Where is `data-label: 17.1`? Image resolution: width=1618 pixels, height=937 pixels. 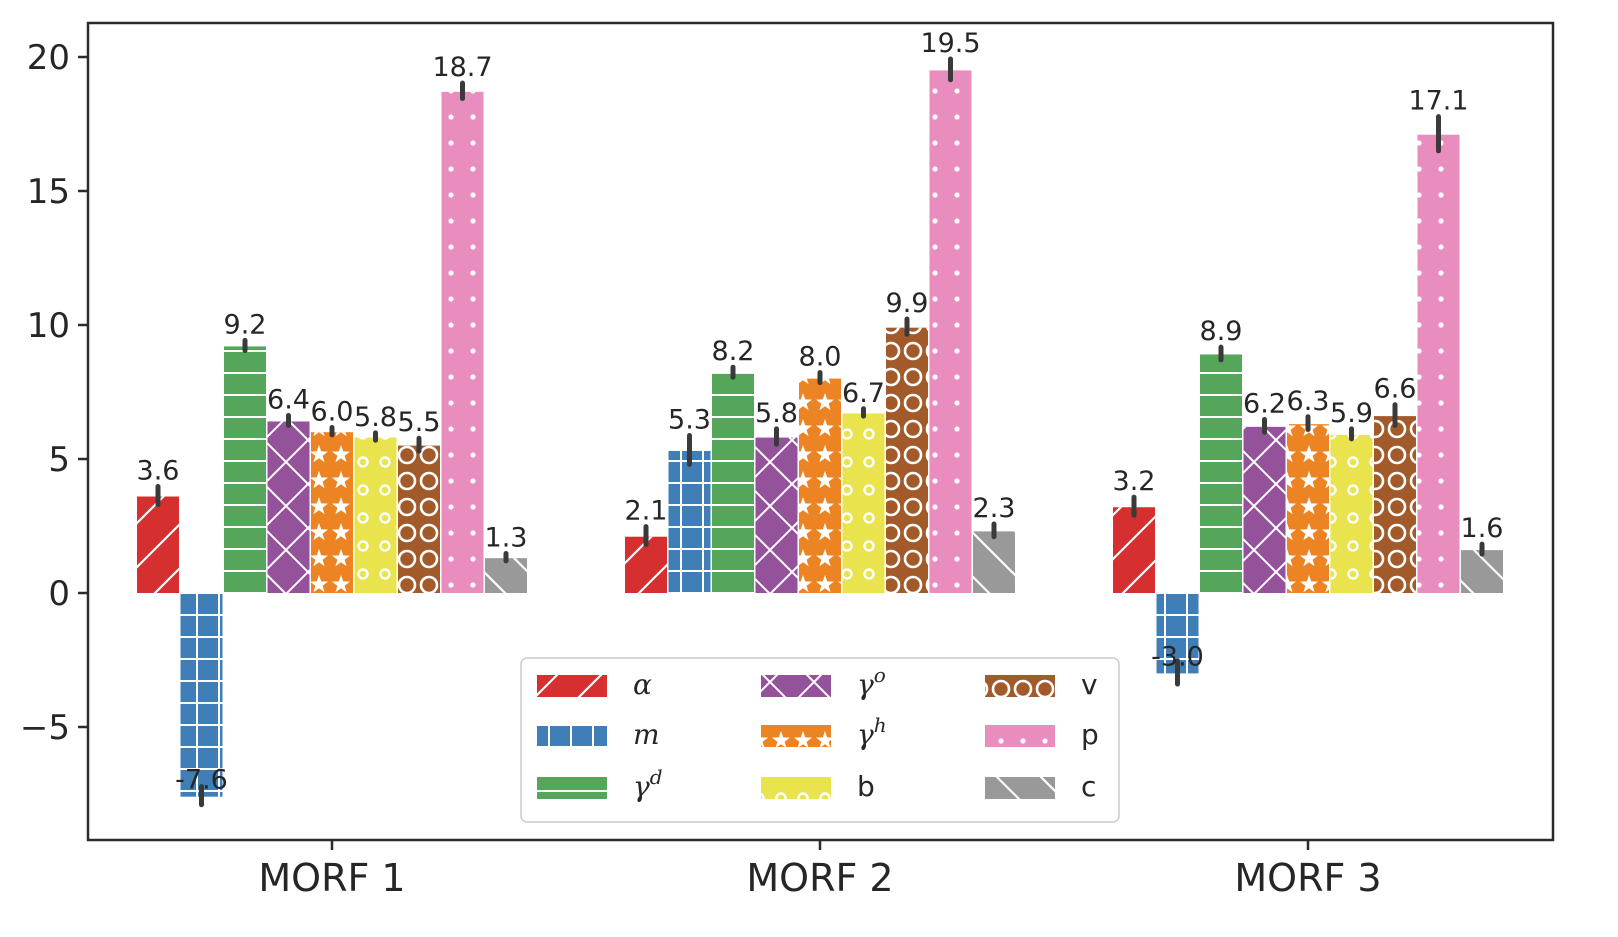
data-label: 17.1 is located at coordinates (1438, 101).